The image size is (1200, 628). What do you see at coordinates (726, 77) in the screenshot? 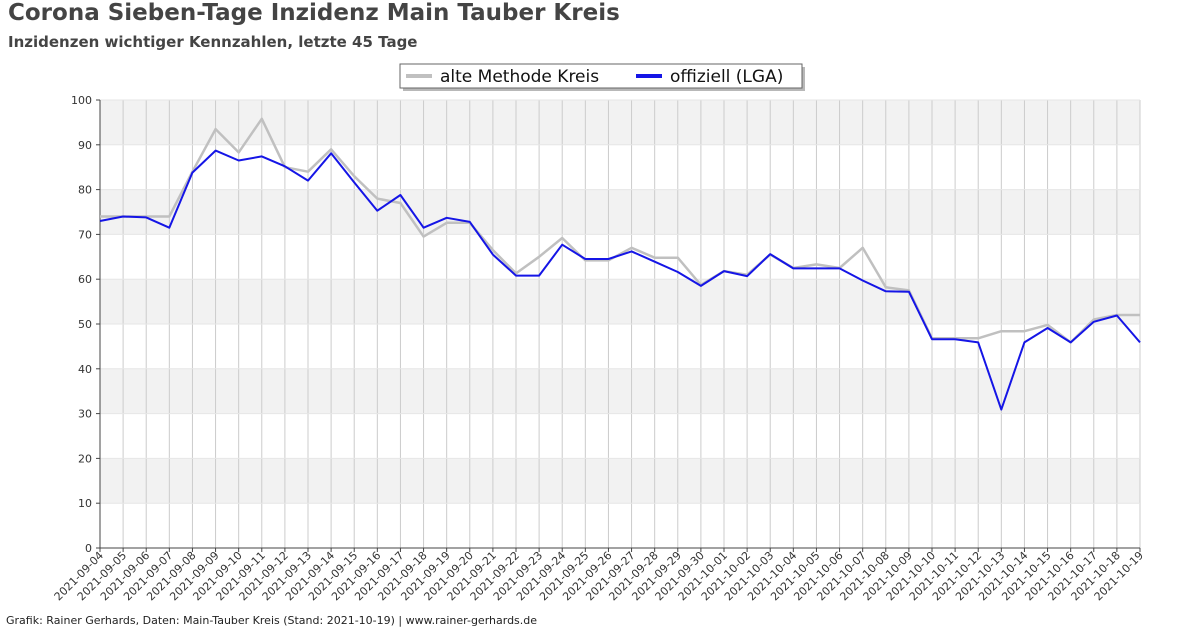
I see `legend-label: offiziell (LGA)` at bounding box center [726, 77].